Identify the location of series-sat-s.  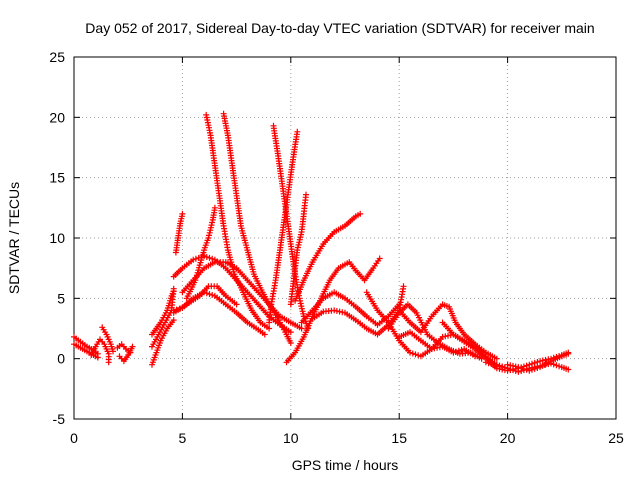
(283, 227).